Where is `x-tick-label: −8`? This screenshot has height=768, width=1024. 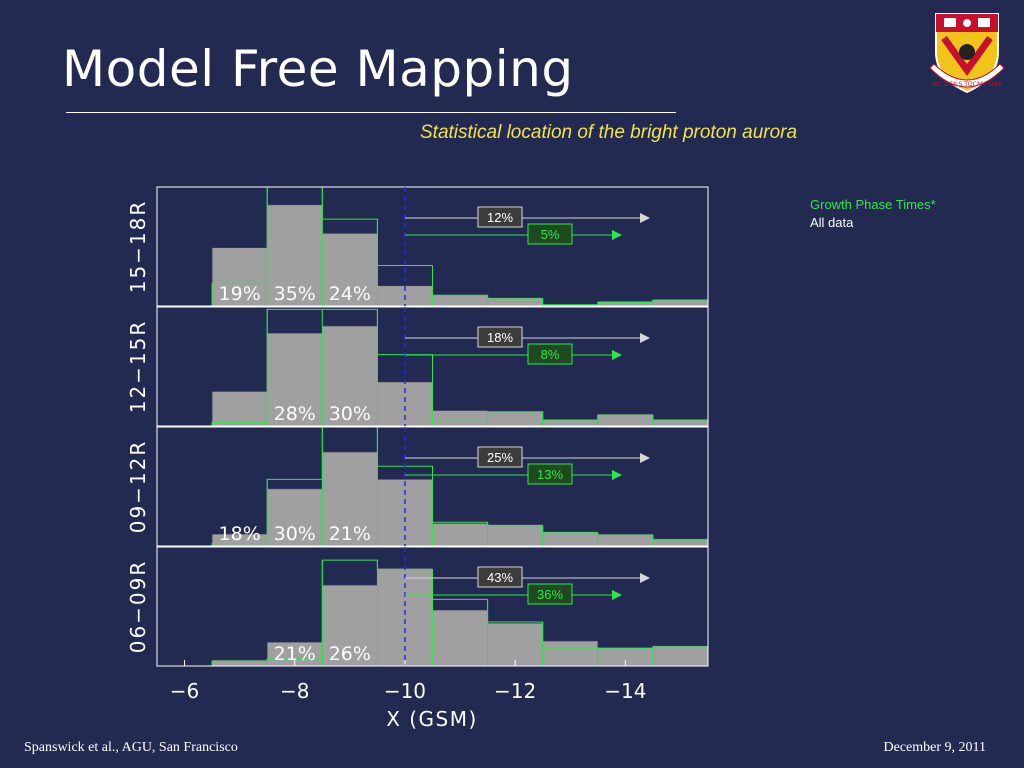
x-tick-label: −8 is located at coordinates (294, 691).